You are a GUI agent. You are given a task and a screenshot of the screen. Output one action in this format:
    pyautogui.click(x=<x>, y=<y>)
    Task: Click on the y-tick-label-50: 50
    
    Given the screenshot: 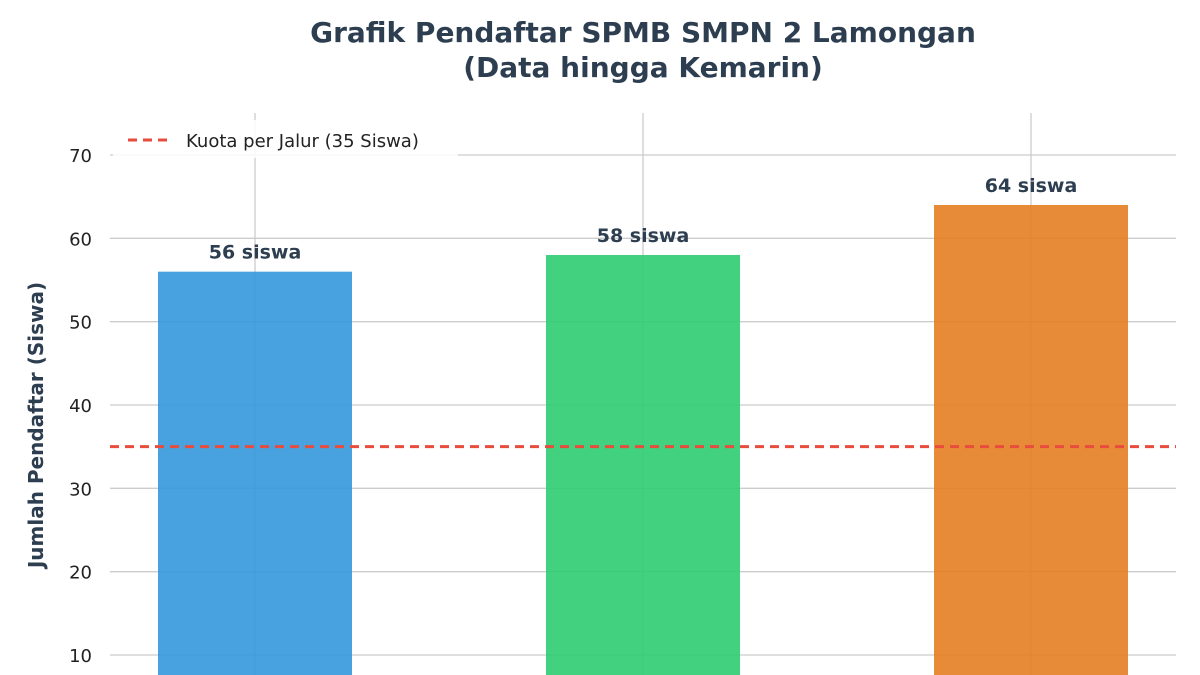 What is the action you would take?
    pyautogui.click(x=80, y=323)
    